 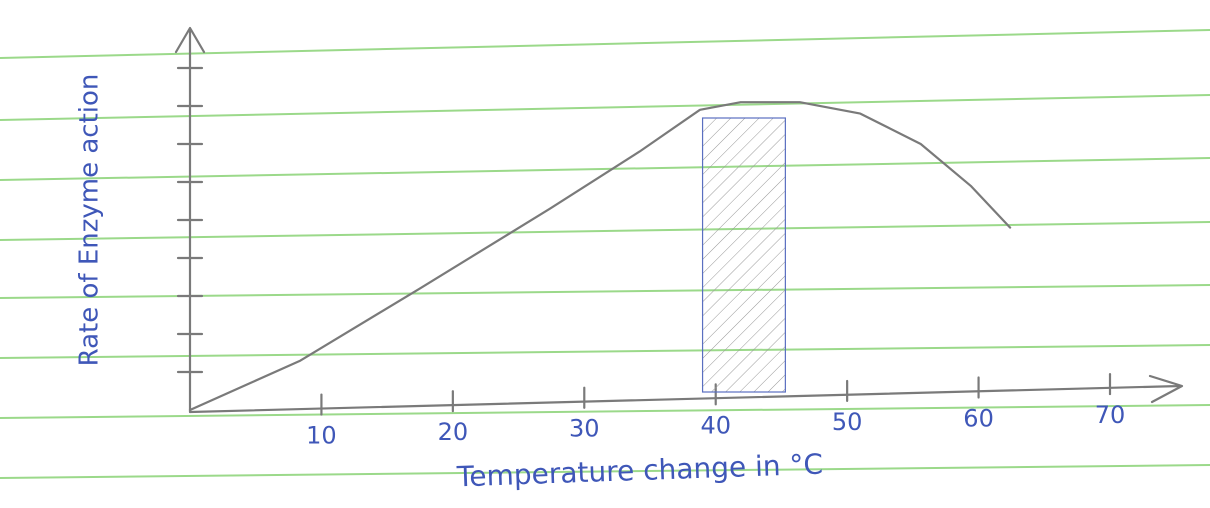 What do you see at coordinates (715, 425) in the screenshot?
I see `x-tick-label: 40` at bounding box center [715, 425].